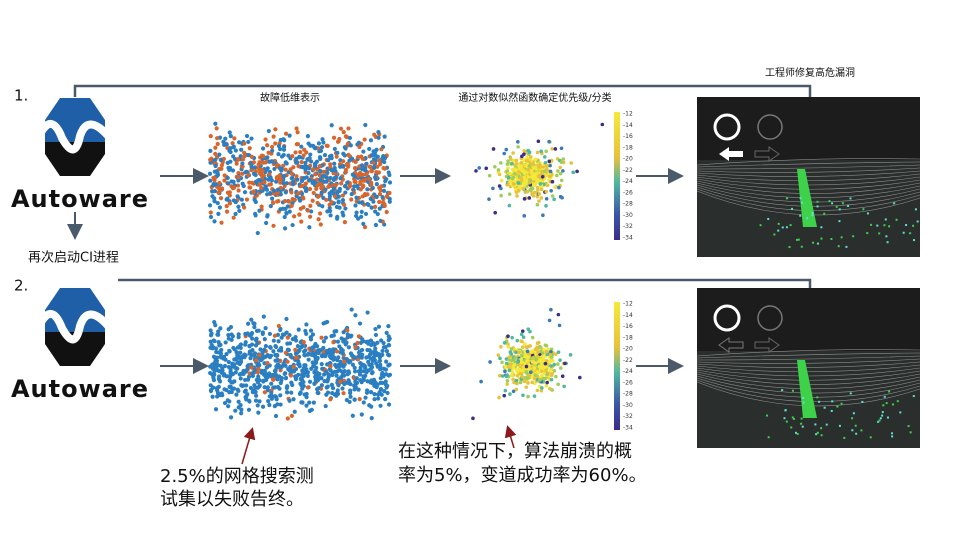 The height and width of the screenshot is (540, 960). I want to click on hex-bottom, so click(75, 349).